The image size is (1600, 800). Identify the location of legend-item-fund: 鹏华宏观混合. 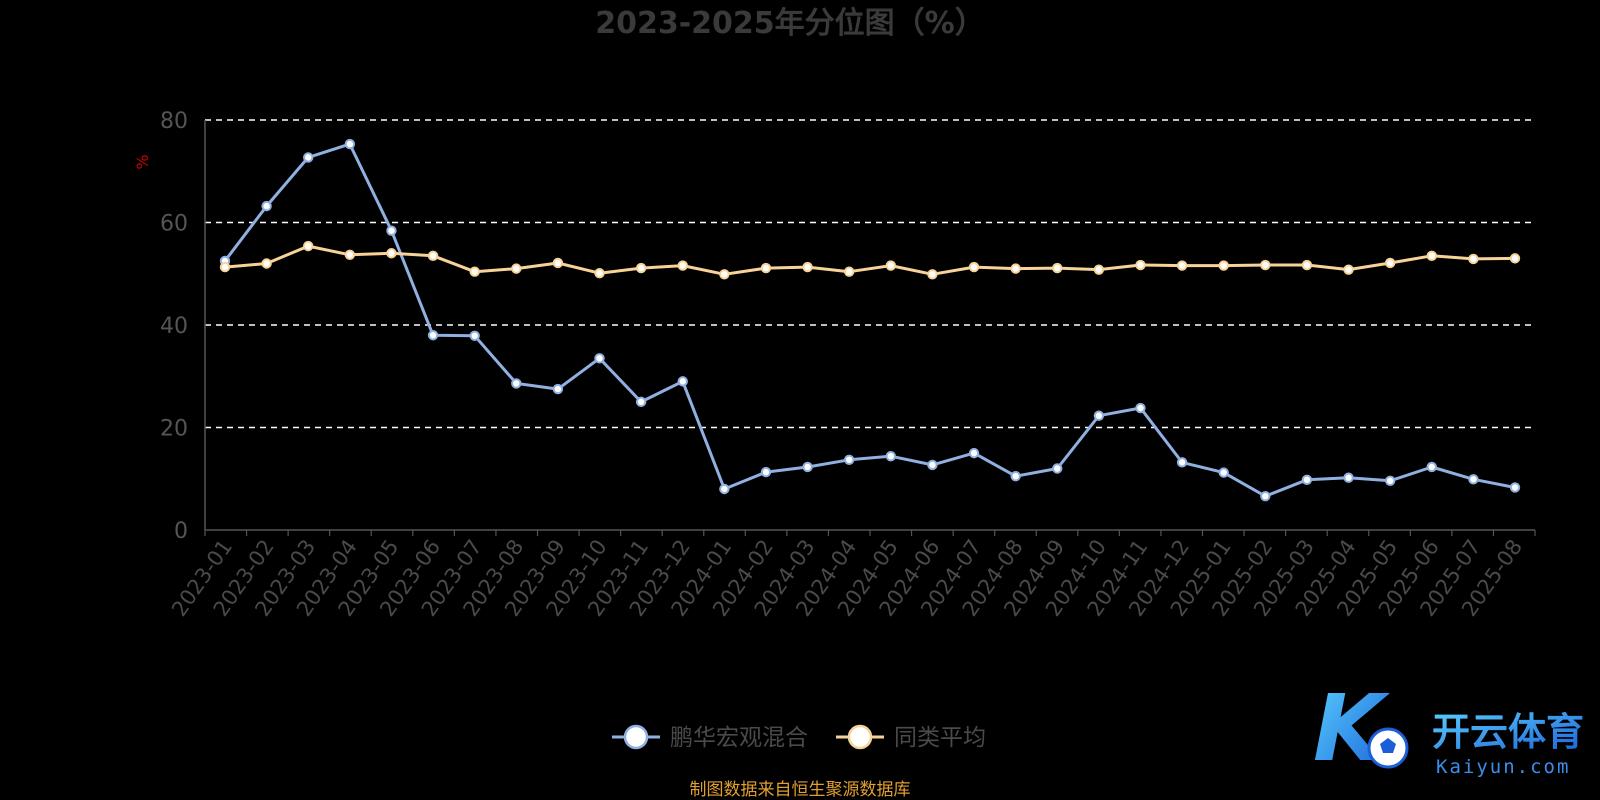
(710, 737).